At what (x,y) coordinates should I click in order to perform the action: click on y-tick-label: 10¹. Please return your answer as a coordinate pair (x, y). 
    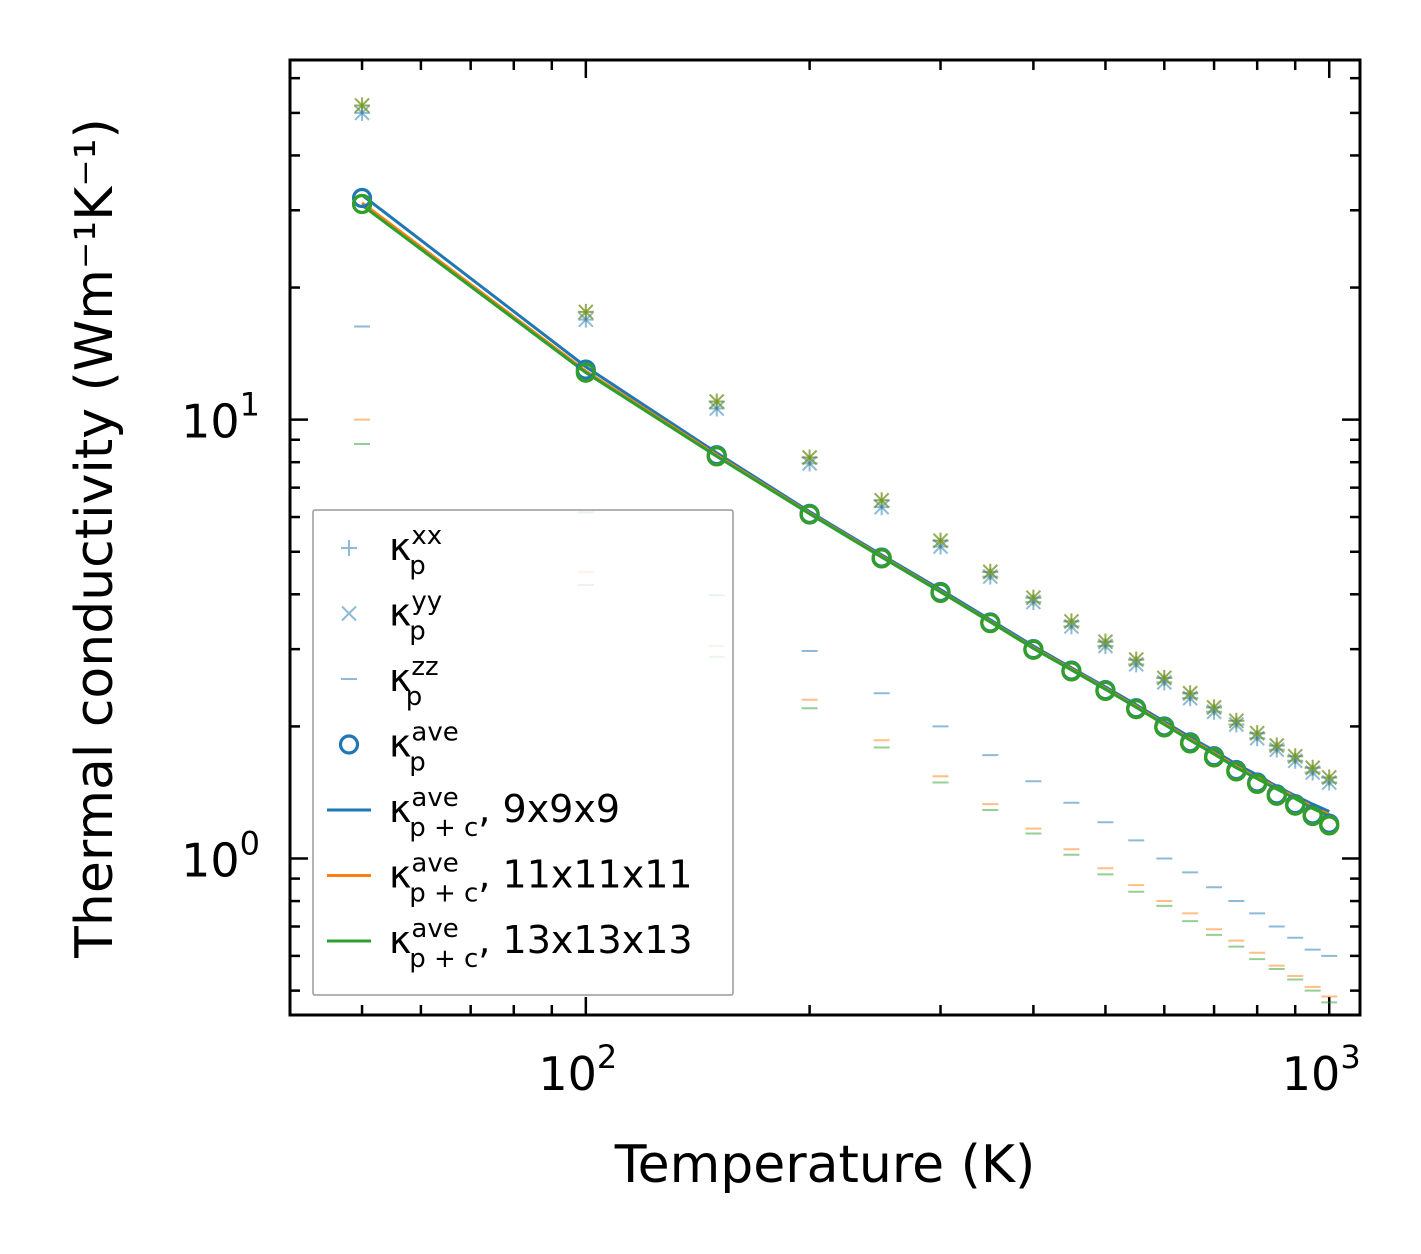
    Looking at the image, I should click on (220, 417).